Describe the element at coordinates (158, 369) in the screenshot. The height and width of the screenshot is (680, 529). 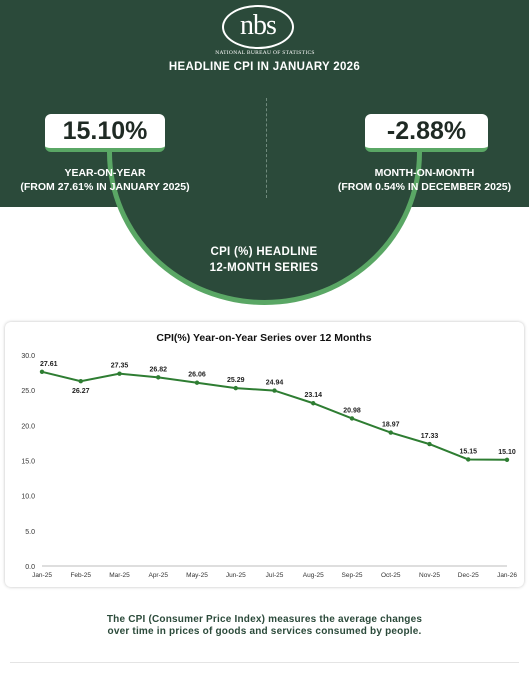
I see `data-label: 26.82` at that location.